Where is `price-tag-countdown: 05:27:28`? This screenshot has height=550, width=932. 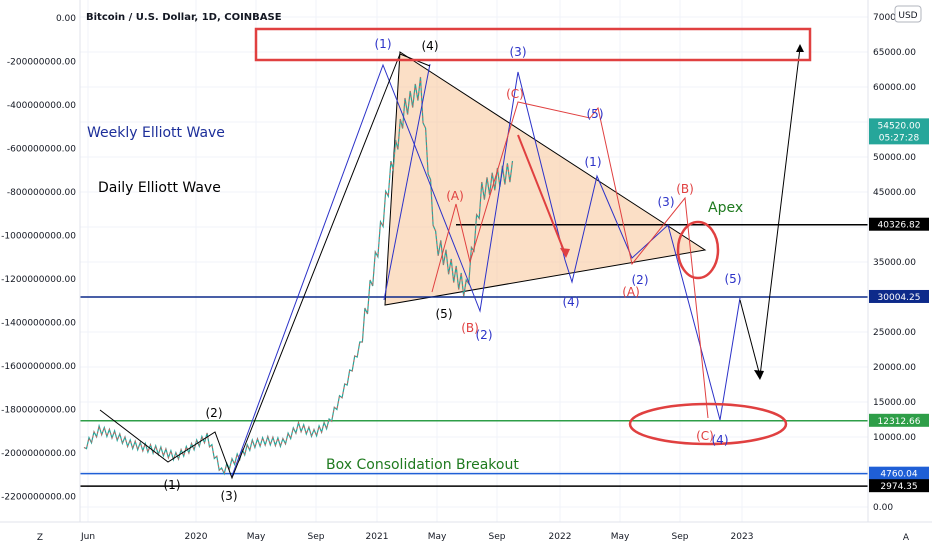 price-tag-countdown: 05:27:28 is located at coordinates (899, 138).